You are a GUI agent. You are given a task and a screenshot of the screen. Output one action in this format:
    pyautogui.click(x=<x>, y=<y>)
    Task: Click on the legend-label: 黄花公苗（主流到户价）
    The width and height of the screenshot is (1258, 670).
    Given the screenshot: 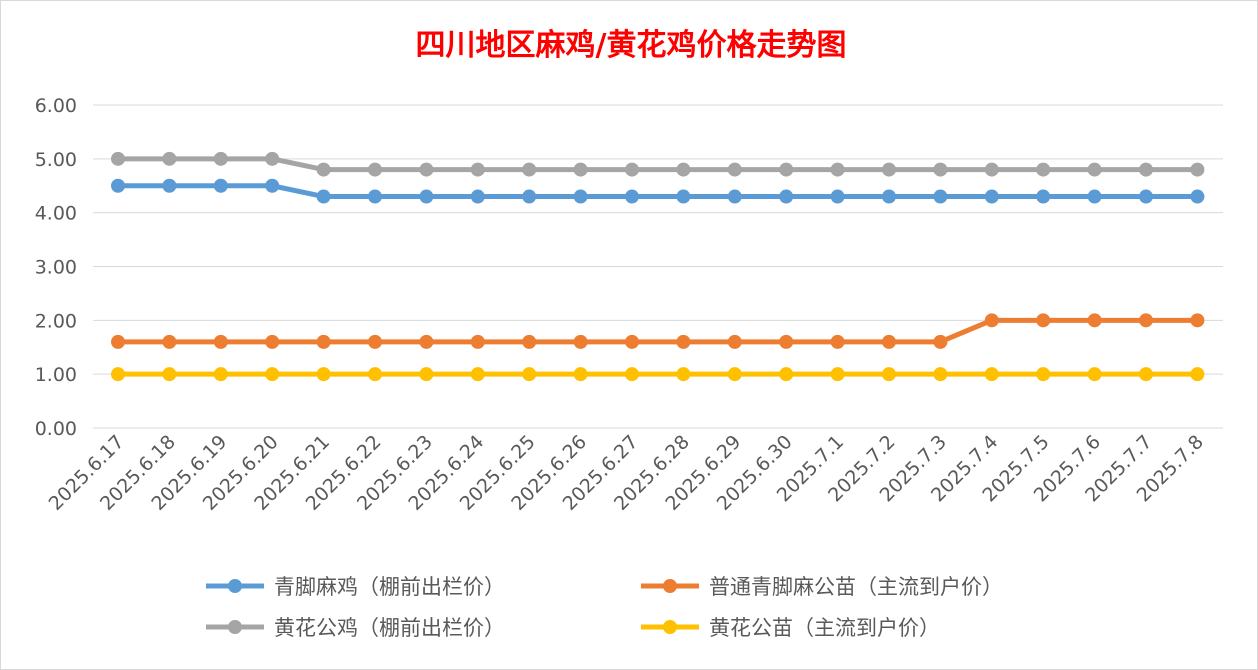 What is the action you would take?
    pyautogui.click(x=824, y=628)
    